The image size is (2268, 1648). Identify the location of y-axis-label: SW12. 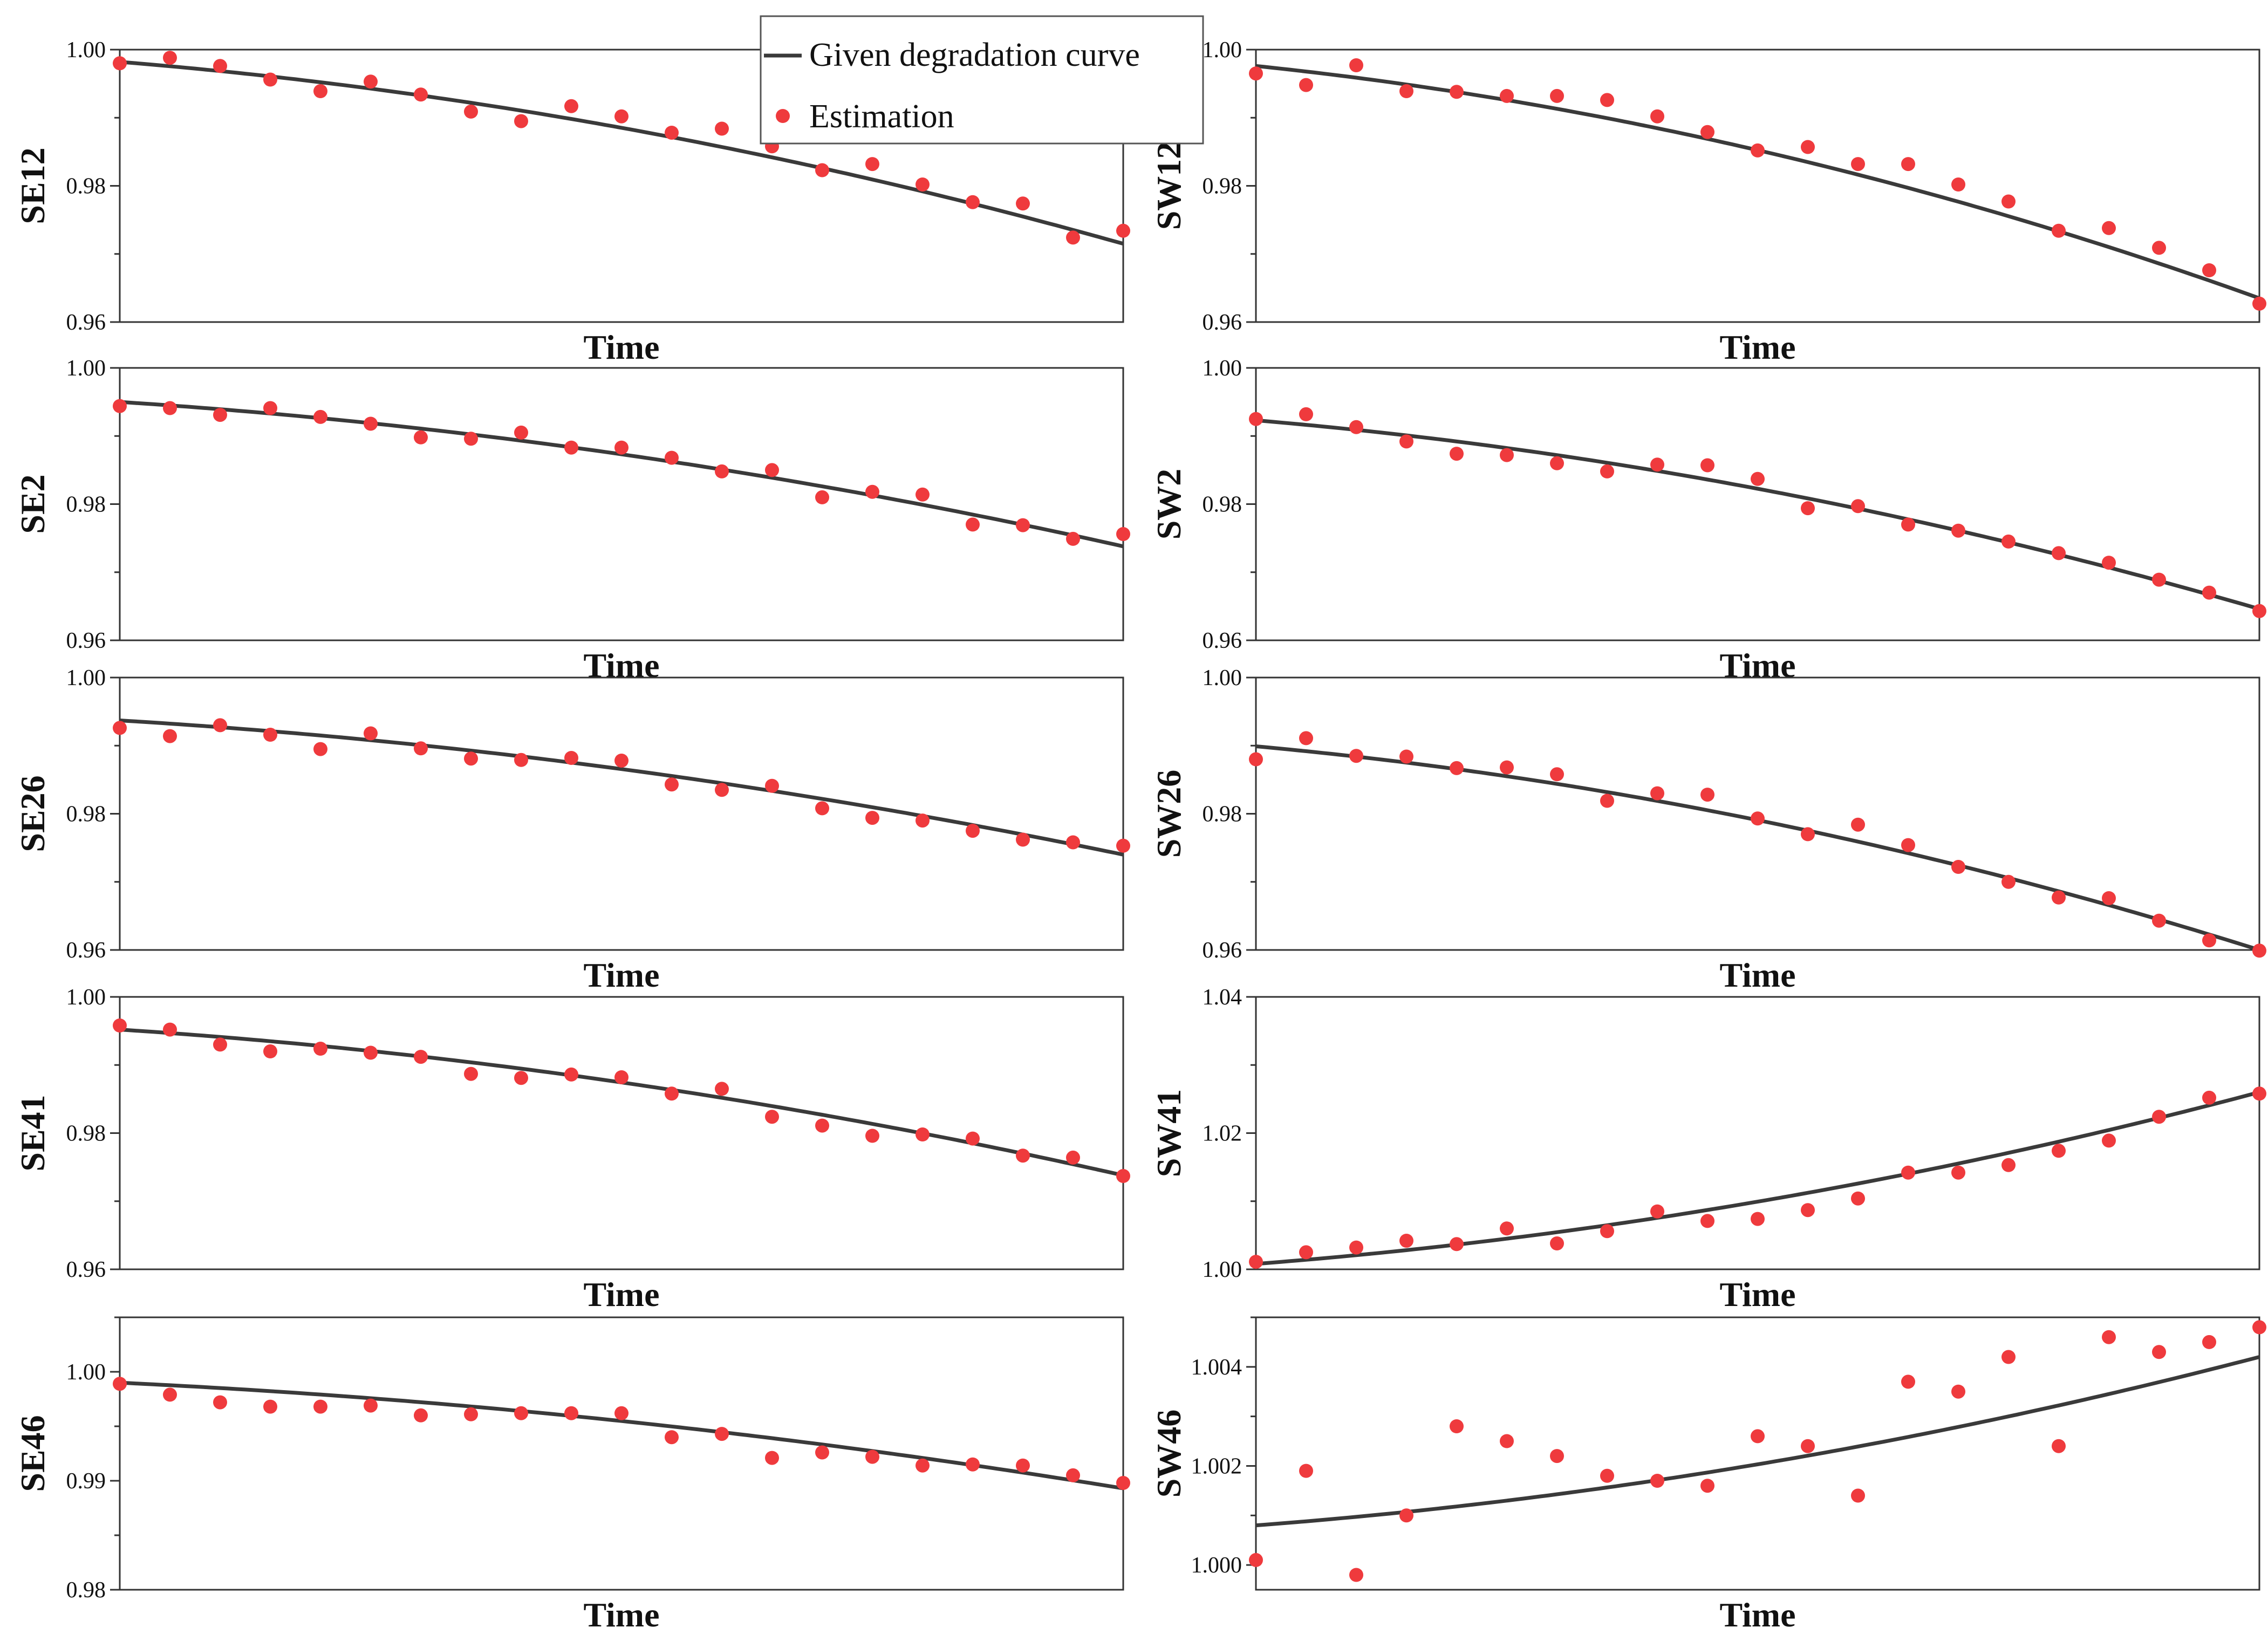
(1169, 186).